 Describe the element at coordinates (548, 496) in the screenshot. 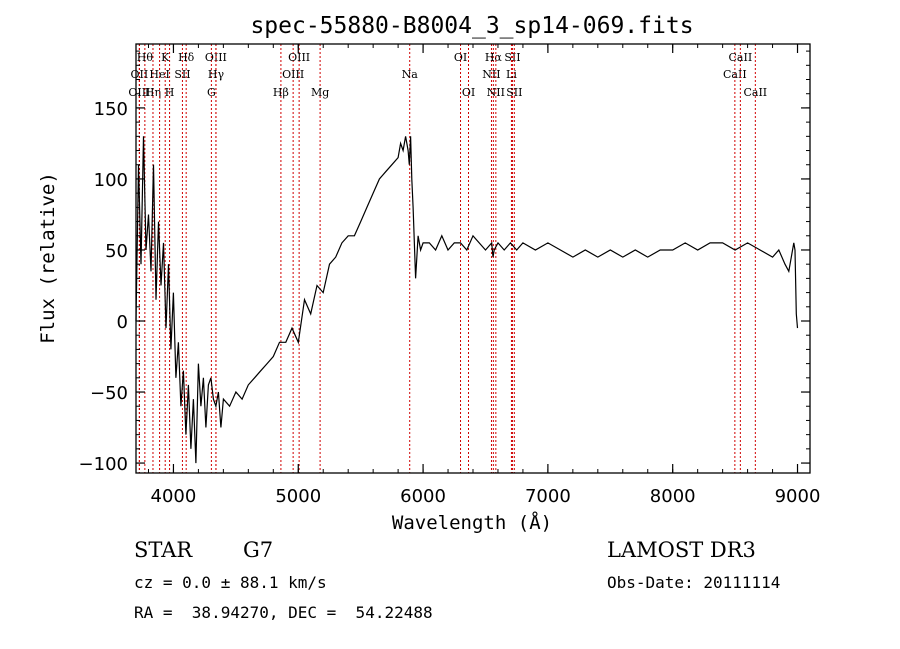

I see `x-tick-label-3: 7000` at that location.